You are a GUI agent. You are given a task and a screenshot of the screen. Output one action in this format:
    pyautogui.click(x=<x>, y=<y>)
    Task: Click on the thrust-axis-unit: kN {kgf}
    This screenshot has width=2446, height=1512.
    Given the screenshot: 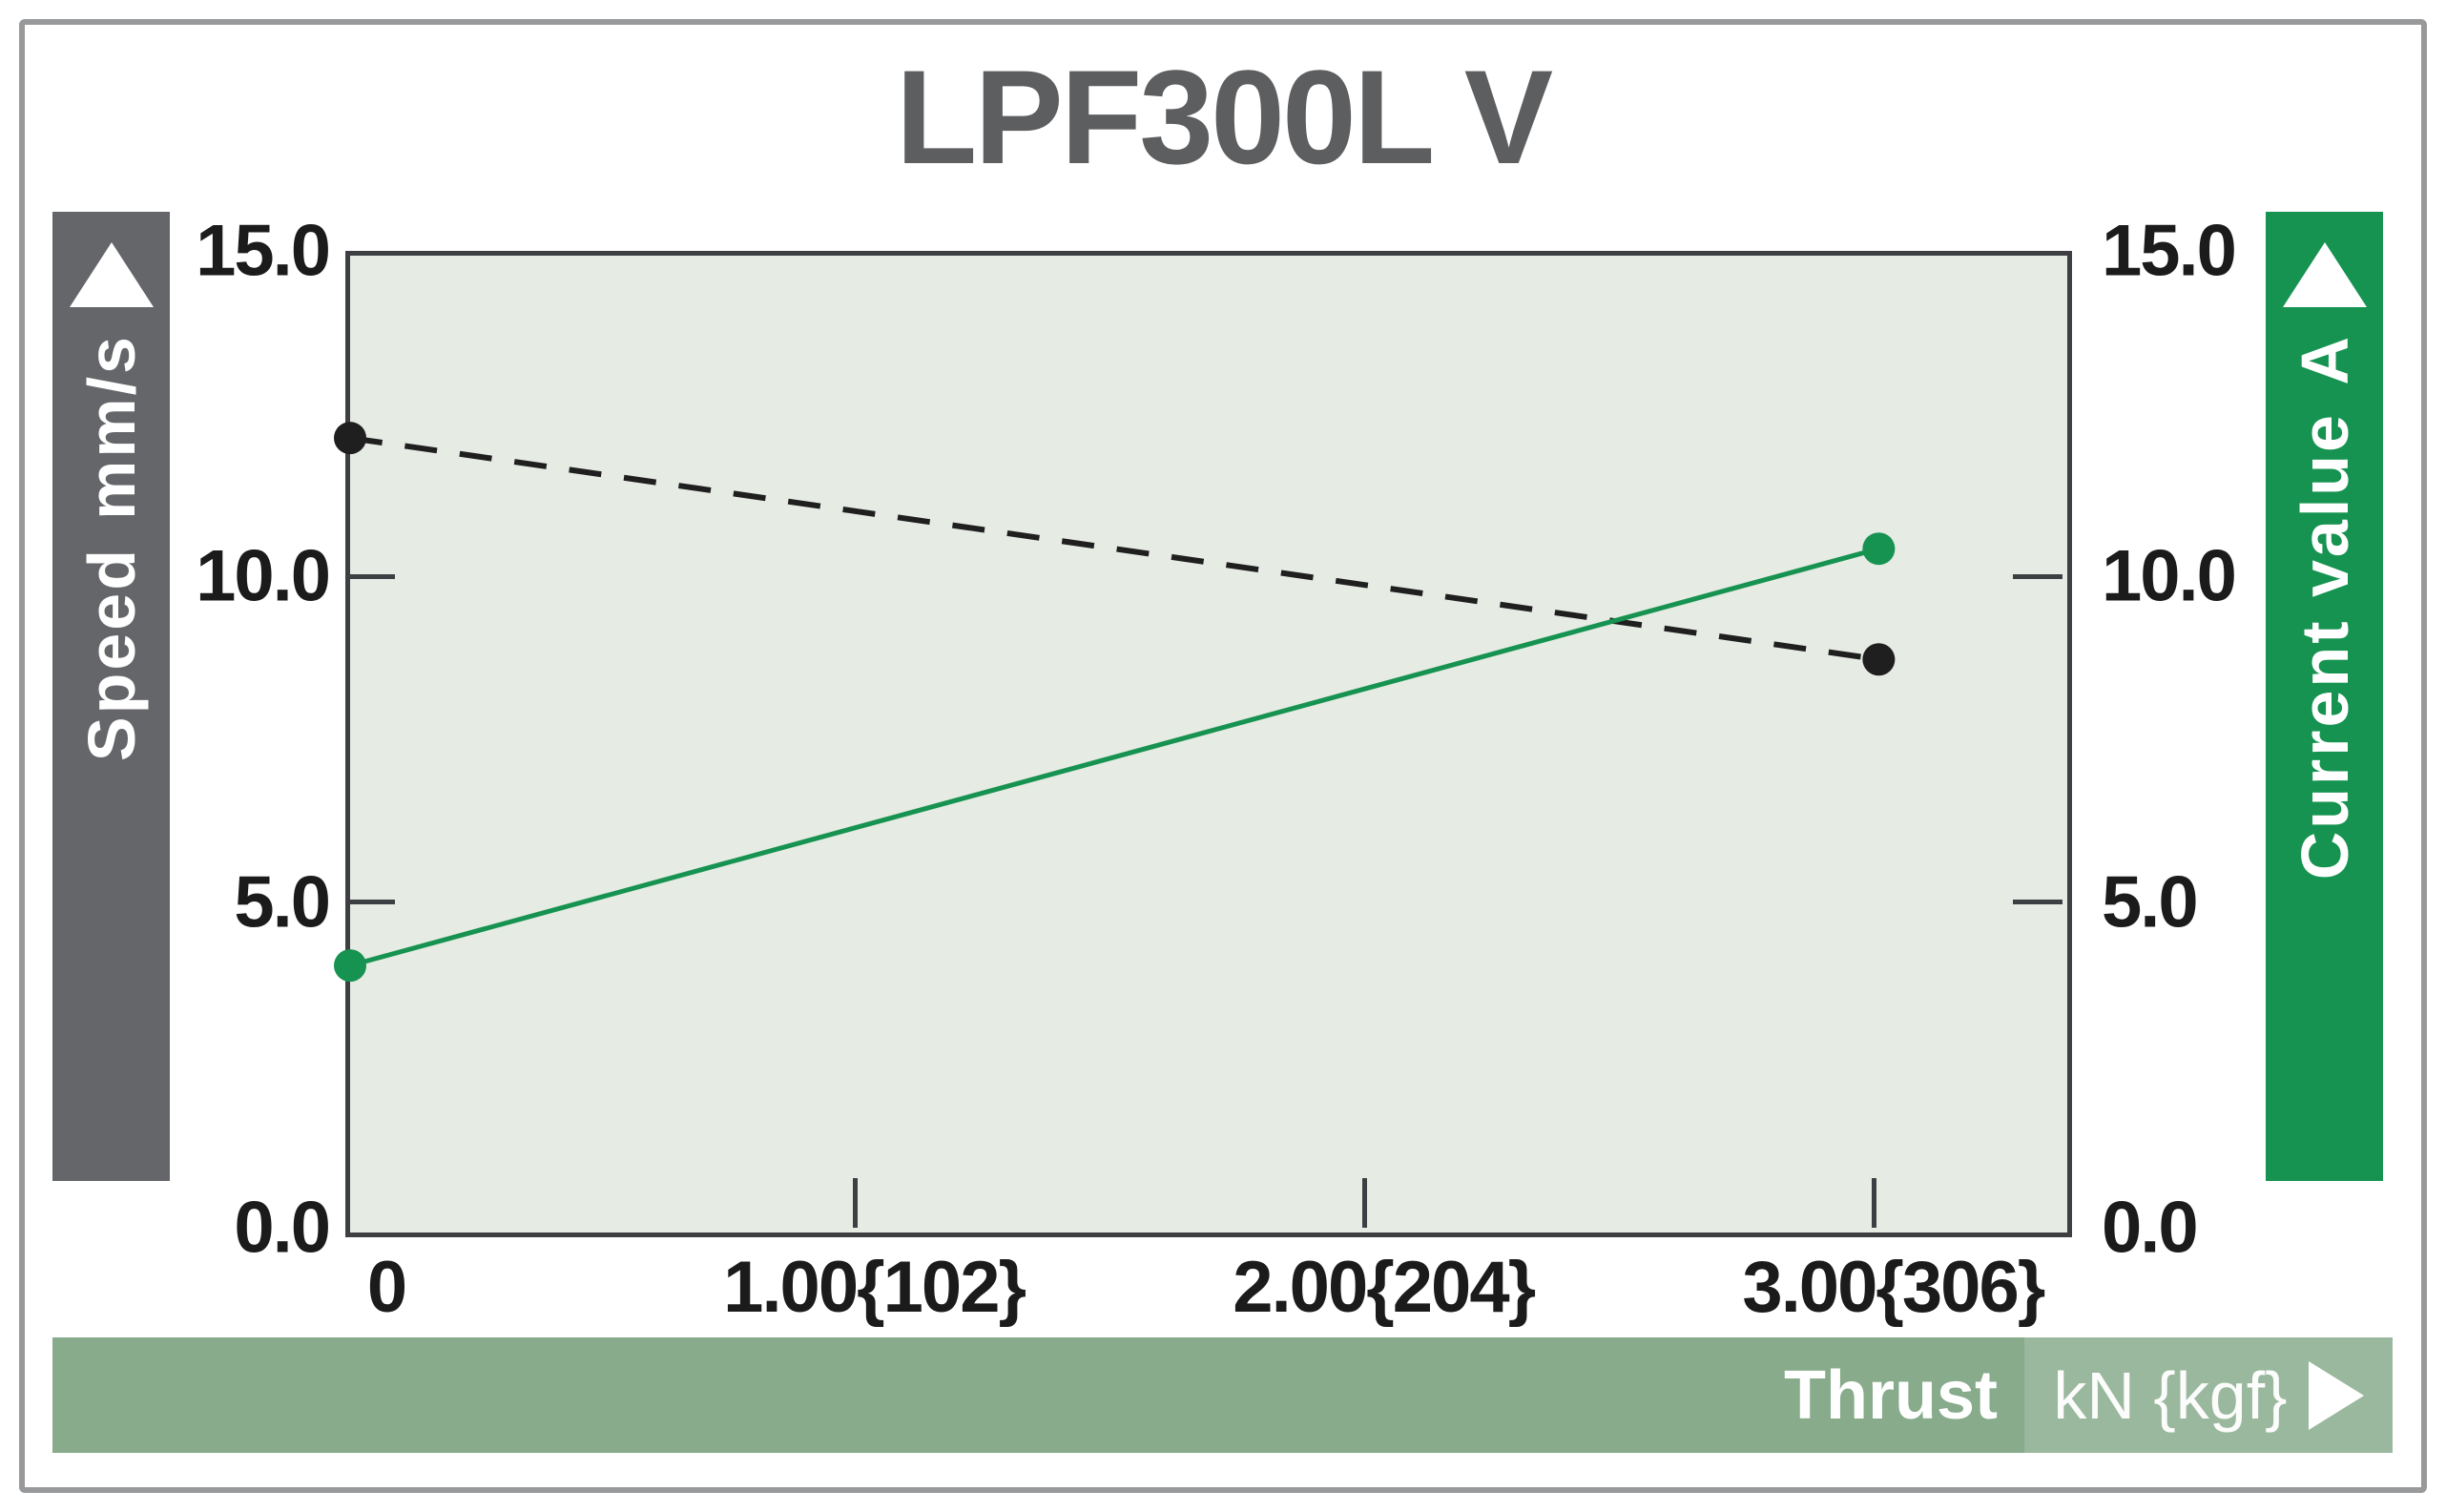 What is the action you would take?
    pyautogui.click(x=2170, y=1395)
    